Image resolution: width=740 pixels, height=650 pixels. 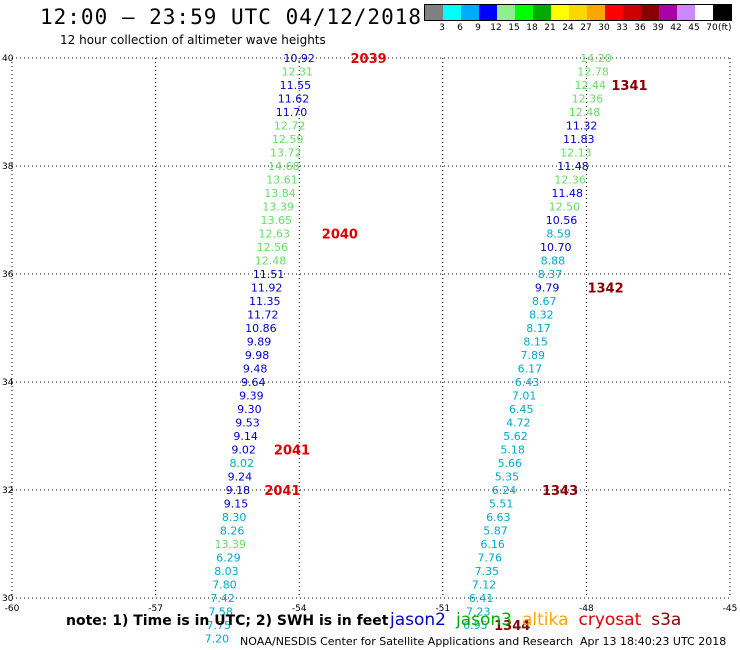 What do you see at coordinates (286, 153) in the screenshot?
I see `wave-height-value: 13.72` at bounding box center [286, 153].